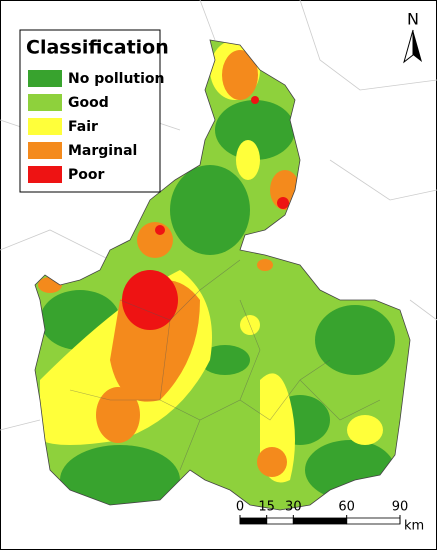  Describe the element at coordinates (86, 175) in the screenshot. I see `legend-label: Poor` at that location.